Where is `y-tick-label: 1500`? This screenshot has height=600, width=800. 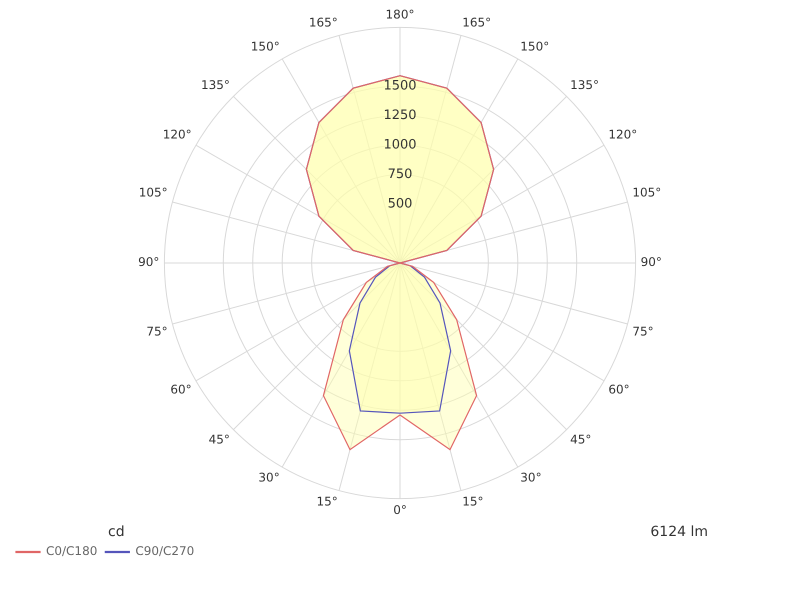 y-tick-label: 1500 is located at coordinates (400, 86).